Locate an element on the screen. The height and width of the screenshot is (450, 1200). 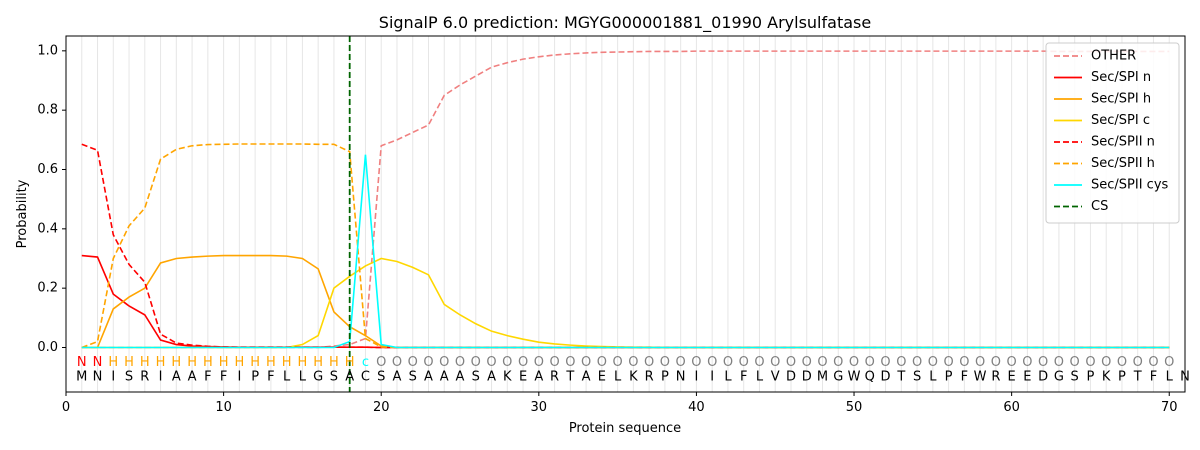
legend-label: Sec/SPI h is located at coordinates (1121, 99).